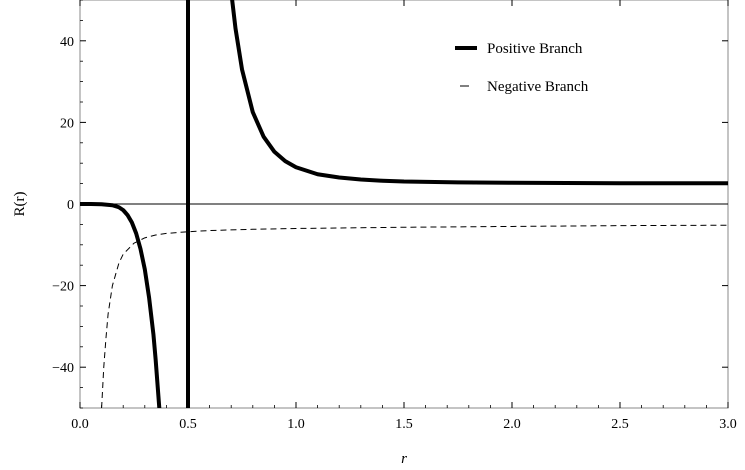  What do you see at coordinates (404, 424) in the screenshot?
I see `x-tick-label: 1.5` at bounding box center [404, 424].